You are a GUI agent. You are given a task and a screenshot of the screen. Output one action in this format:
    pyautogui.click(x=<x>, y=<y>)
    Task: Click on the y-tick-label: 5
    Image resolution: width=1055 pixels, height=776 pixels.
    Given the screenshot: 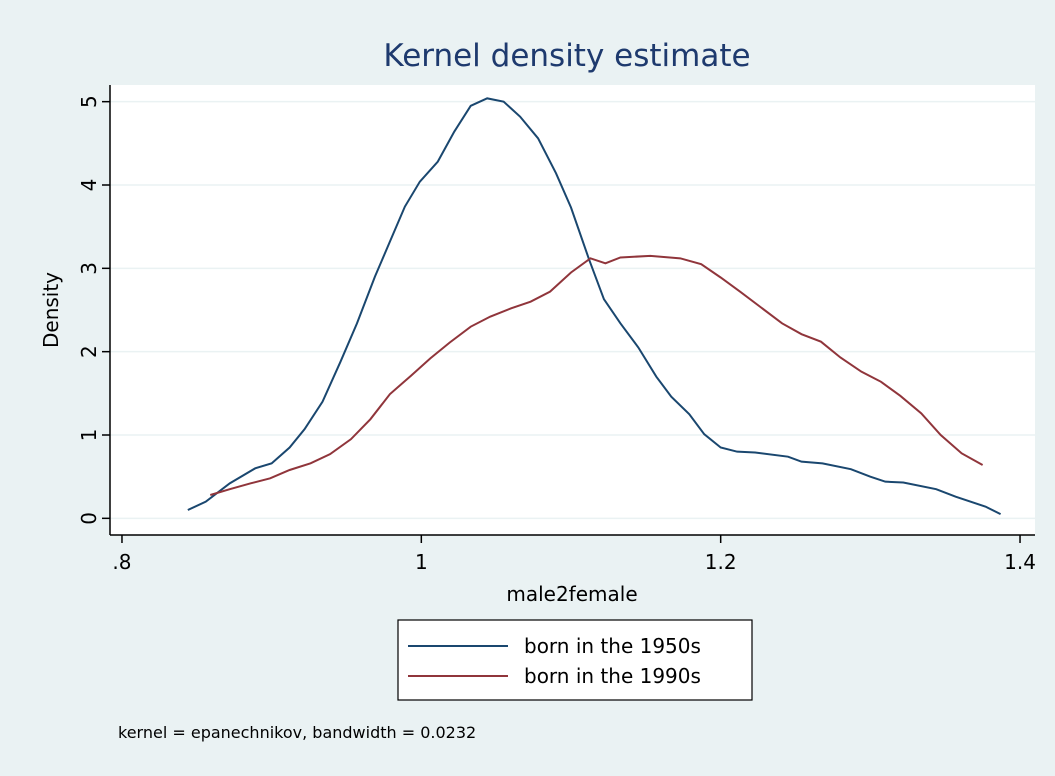 What is the action you would take?
    pyautogui.click(x=89, y=101)
    